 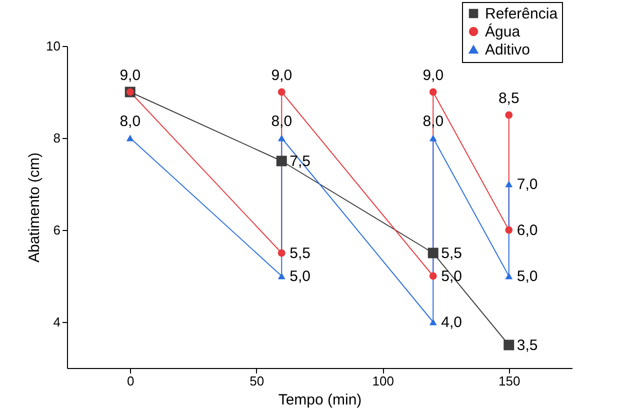 What do you see at coordinates (130, 121) in the screenshot?
I see `data-label: 8,0` at bounding box center [130, 121].